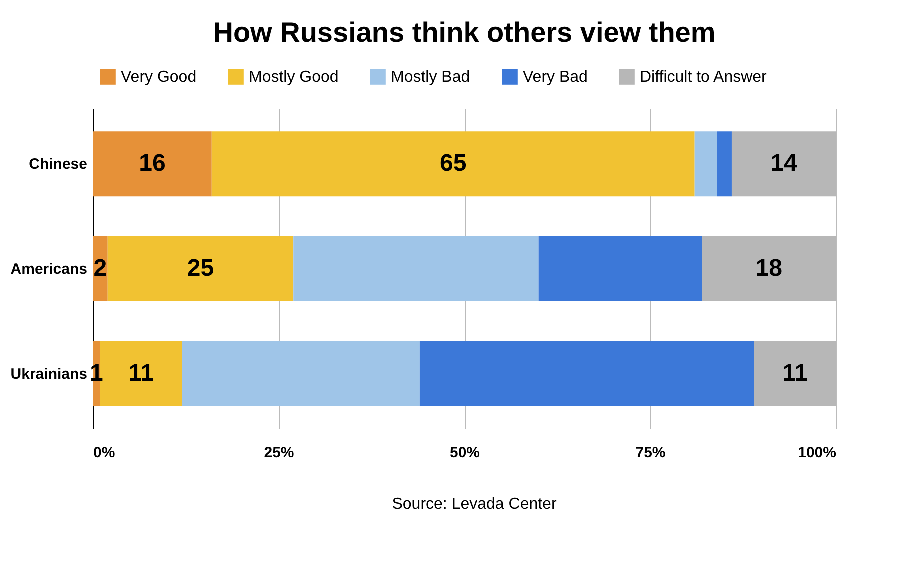 Image resolution: width=919 pixels, height=574 pixels. I want to click on source-note: Source: Levada Center, so click(475, 504).